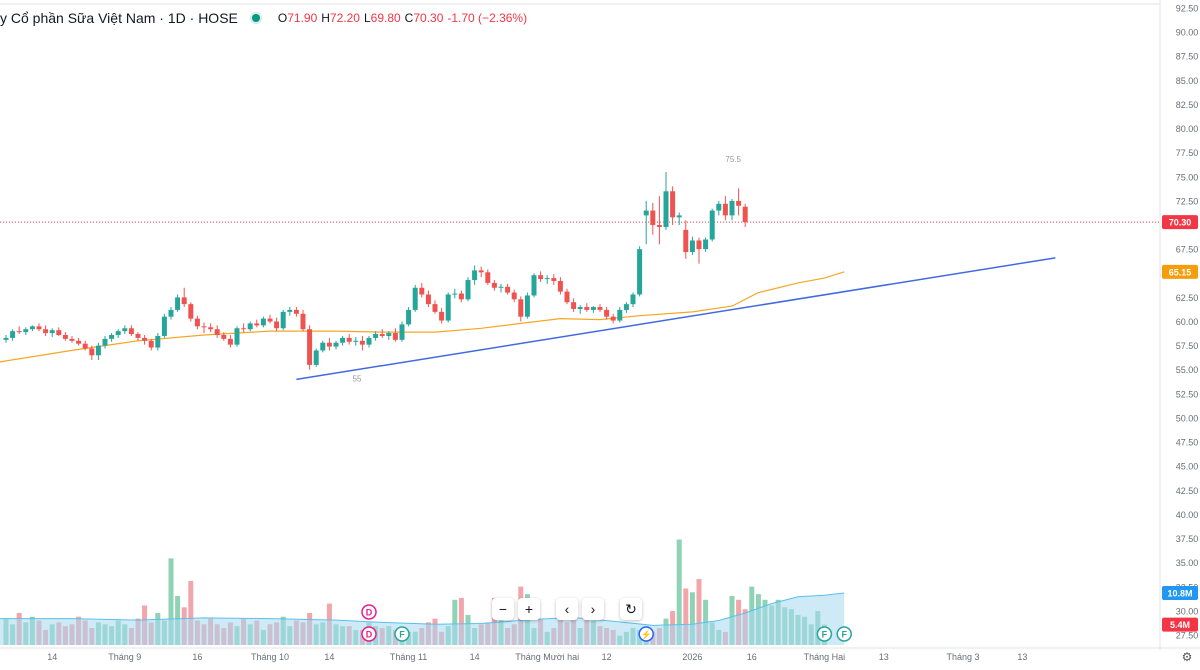 This screenshot has height=670, width=1200. Describe the element at coordinates (844, 634) in the screenshot. I see `event-marker-circle` at that location.